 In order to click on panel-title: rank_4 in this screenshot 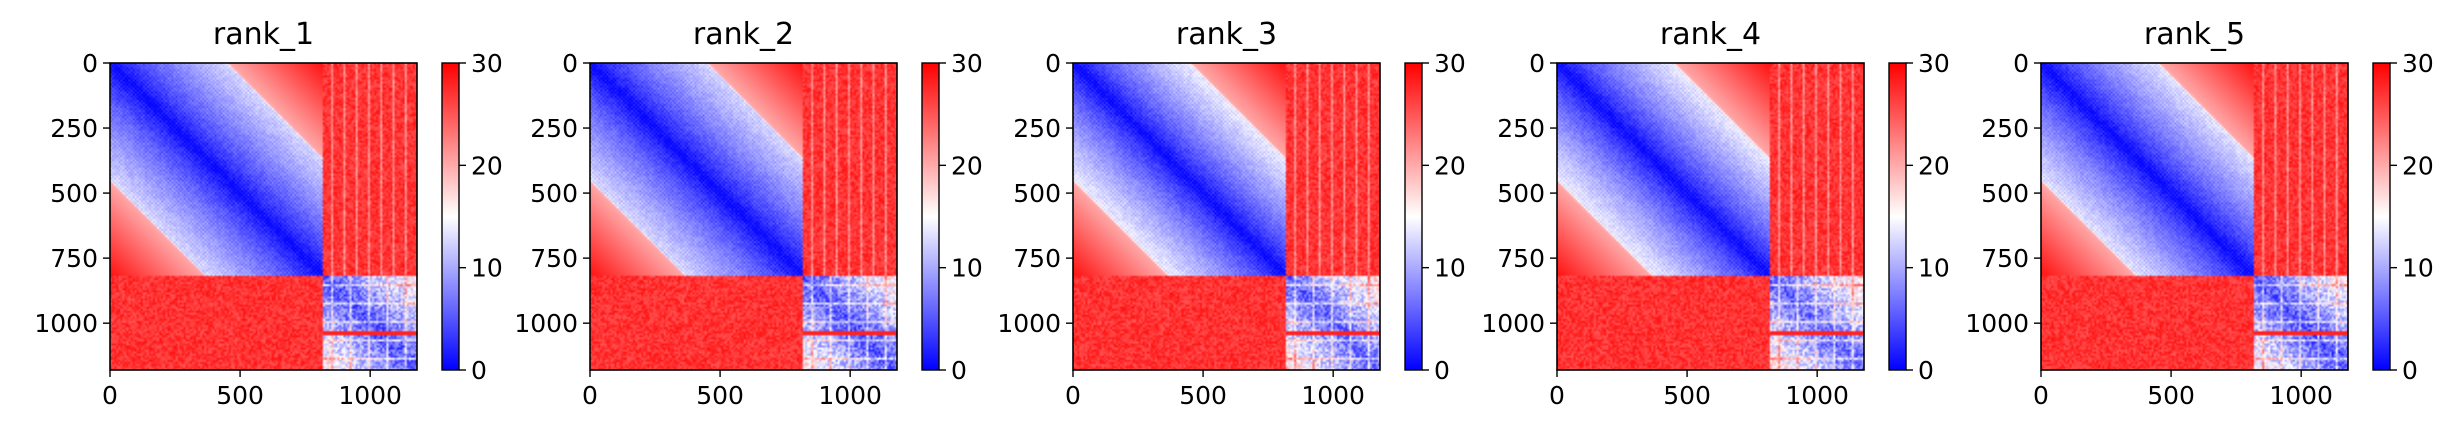, I will do `click(1710, 34)`.